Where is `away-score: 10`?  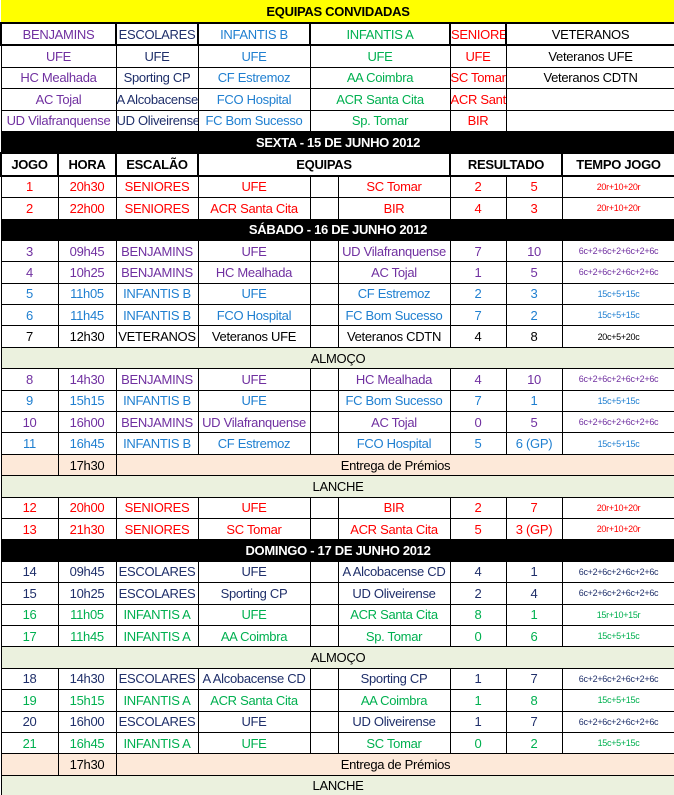
away-score: 10 is located at coordinates (534, 379).